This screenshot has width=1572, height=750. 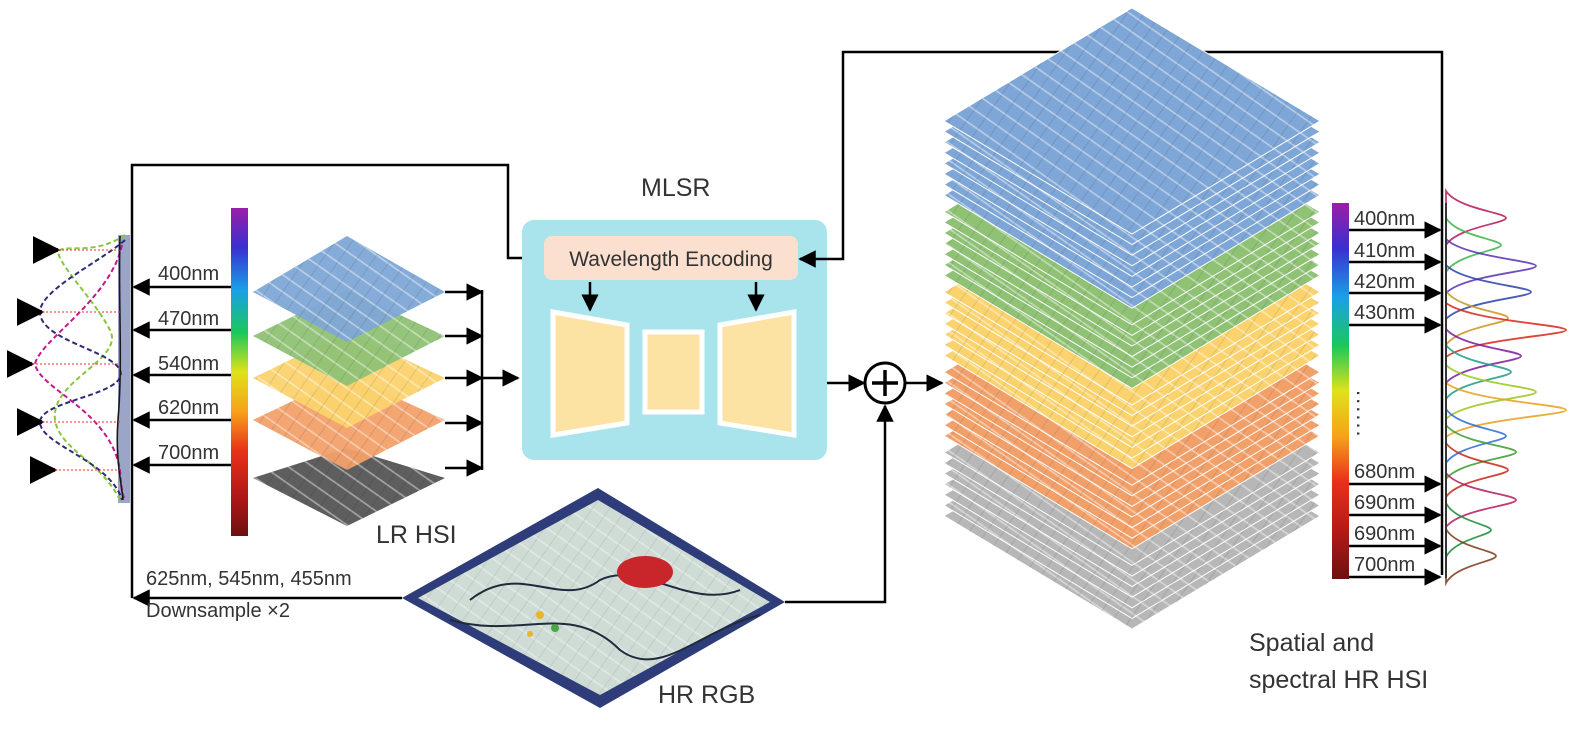 I want to click on input-spectral-curves, so click(x=68, y=368).